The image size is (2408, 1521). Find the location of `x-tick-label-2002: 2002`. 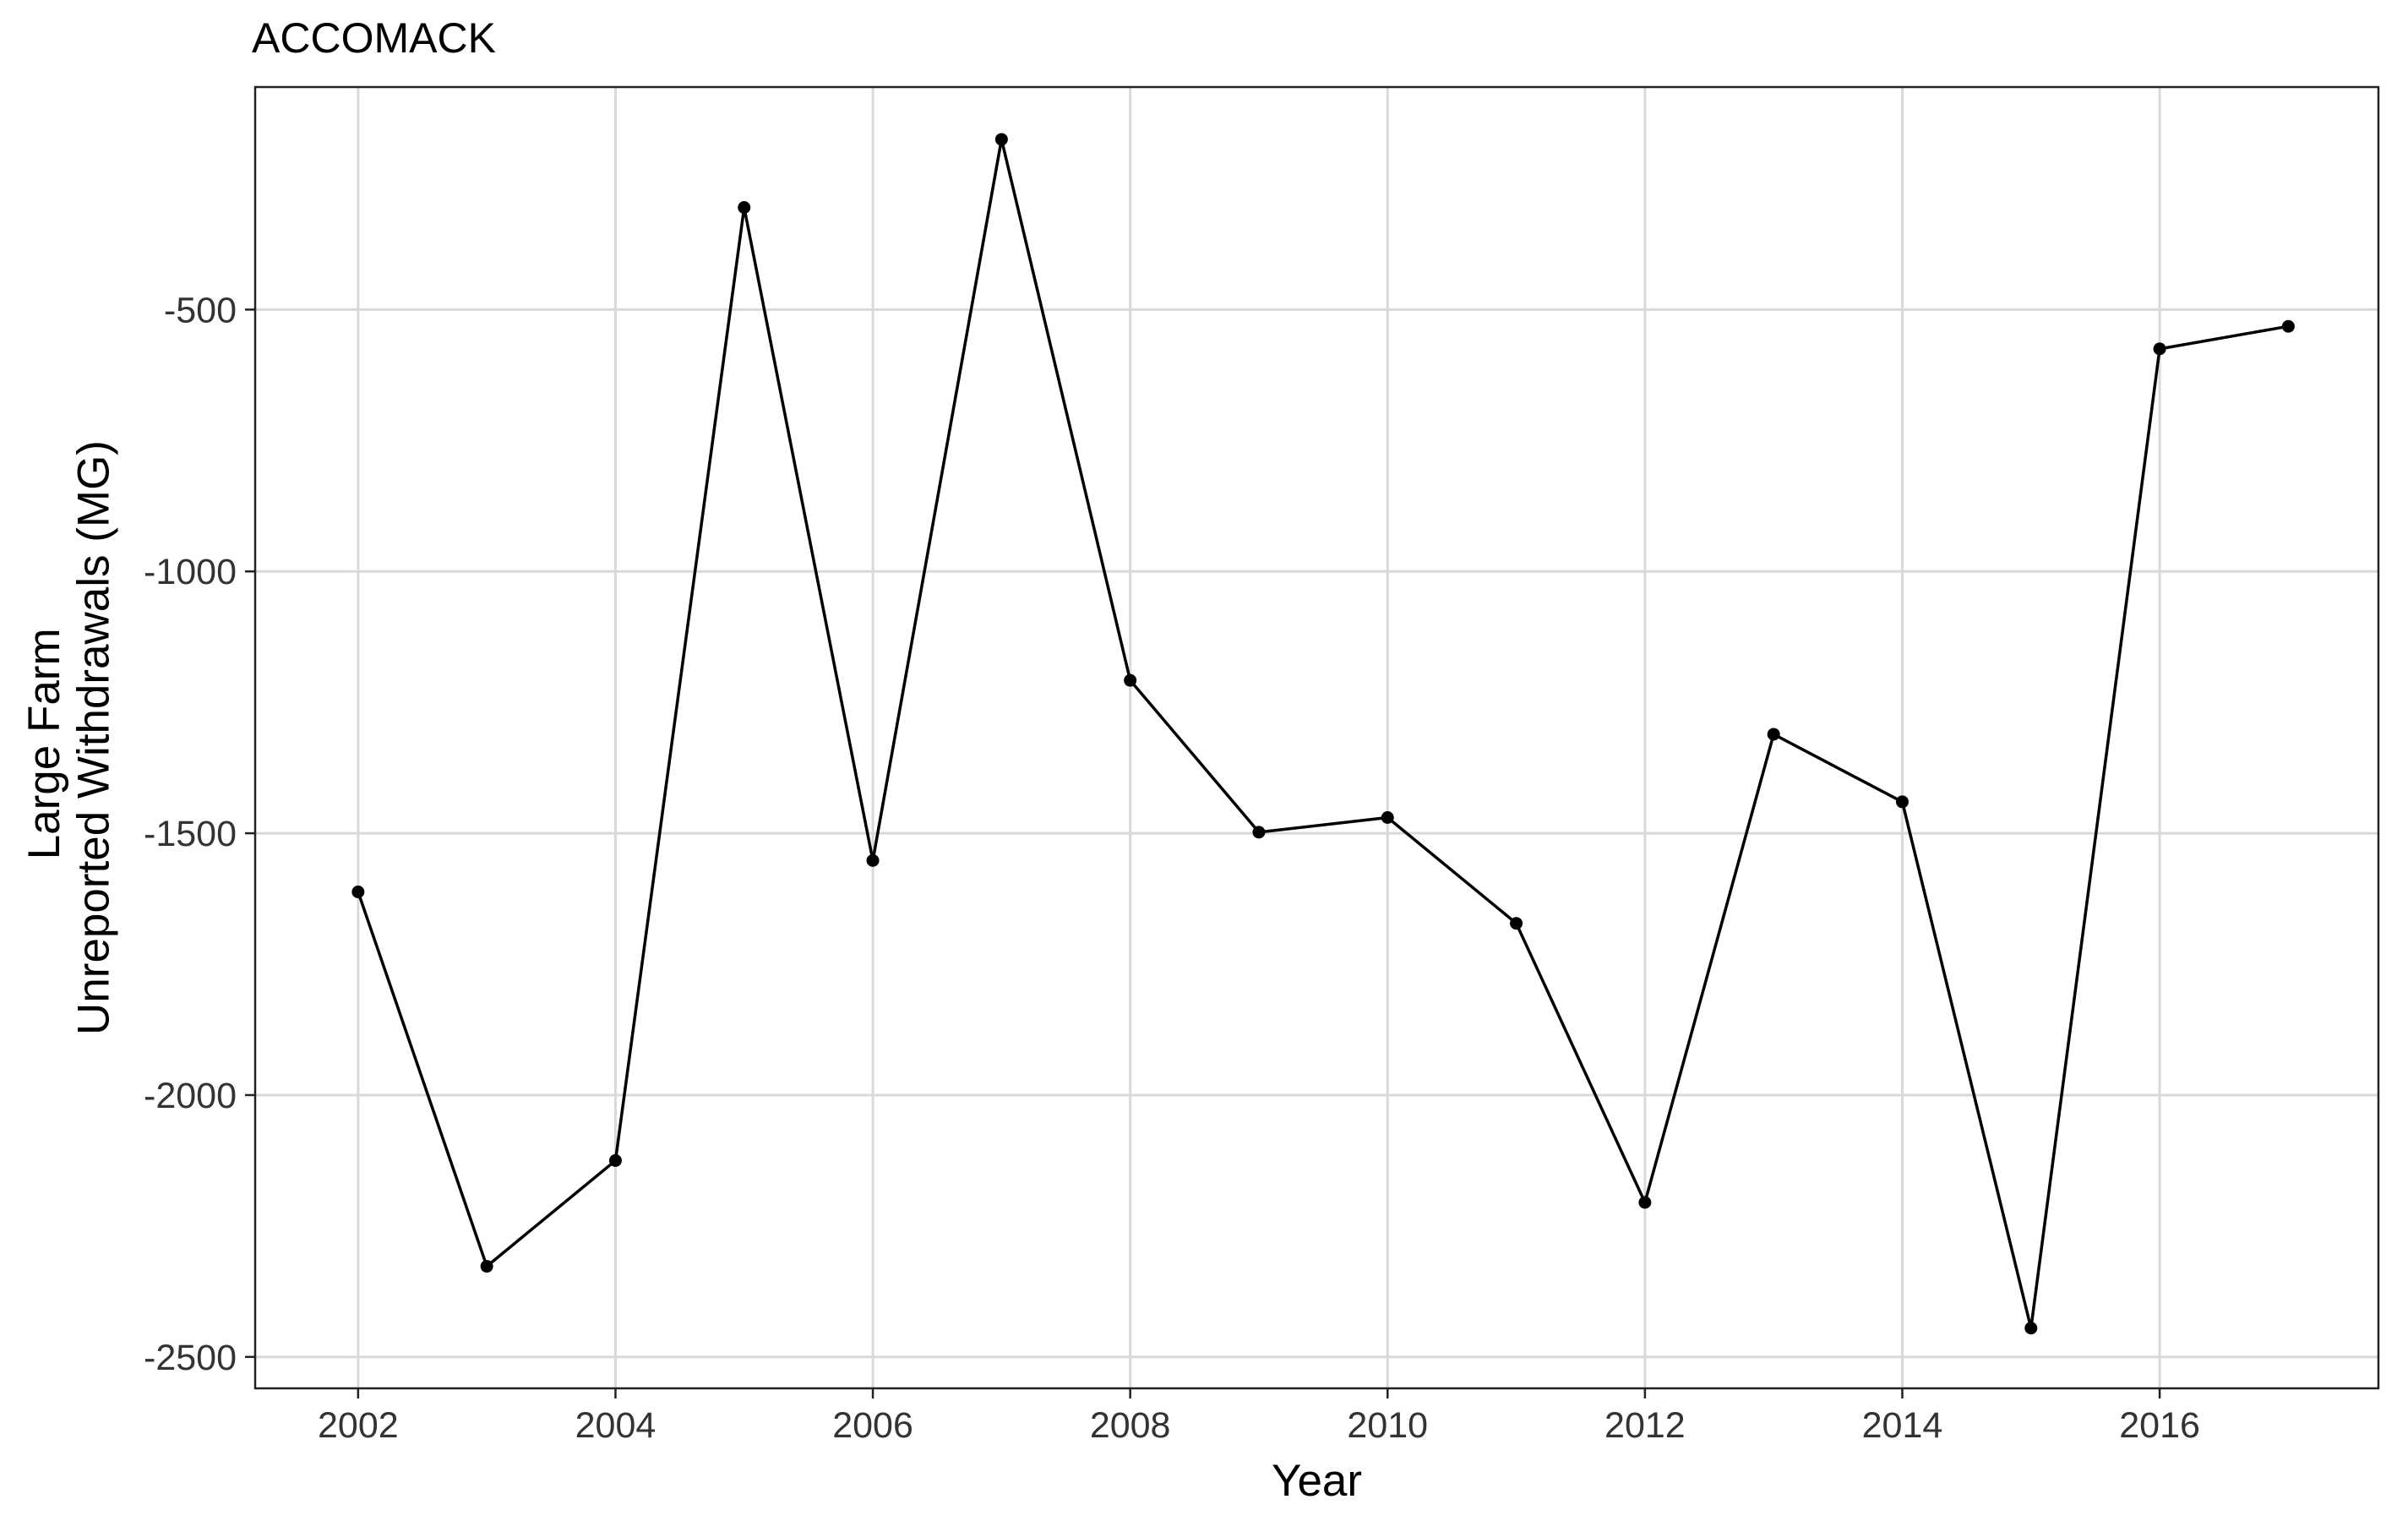

x-tick-label-2002: 2002 is located at coordinates (358, 1425).